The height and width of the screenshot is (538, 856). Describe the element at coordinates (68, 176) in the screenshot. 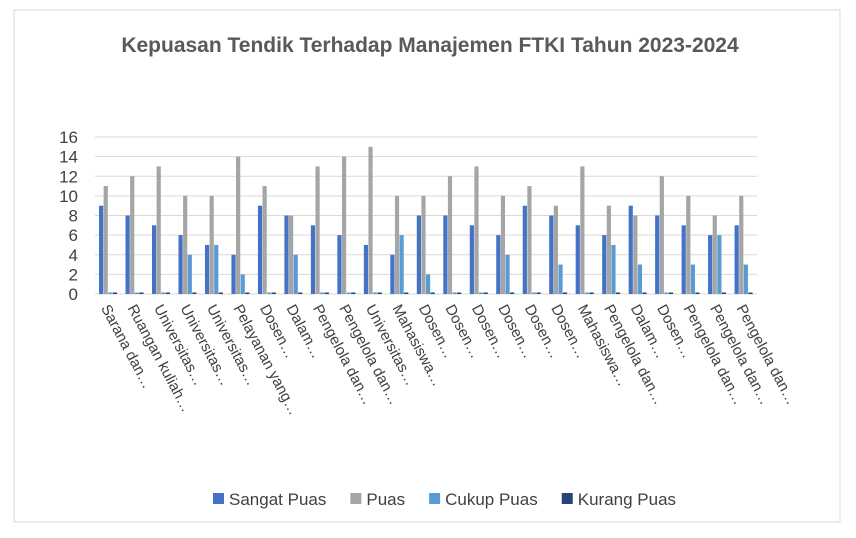

I see `y-tick-label: 12` at that location.